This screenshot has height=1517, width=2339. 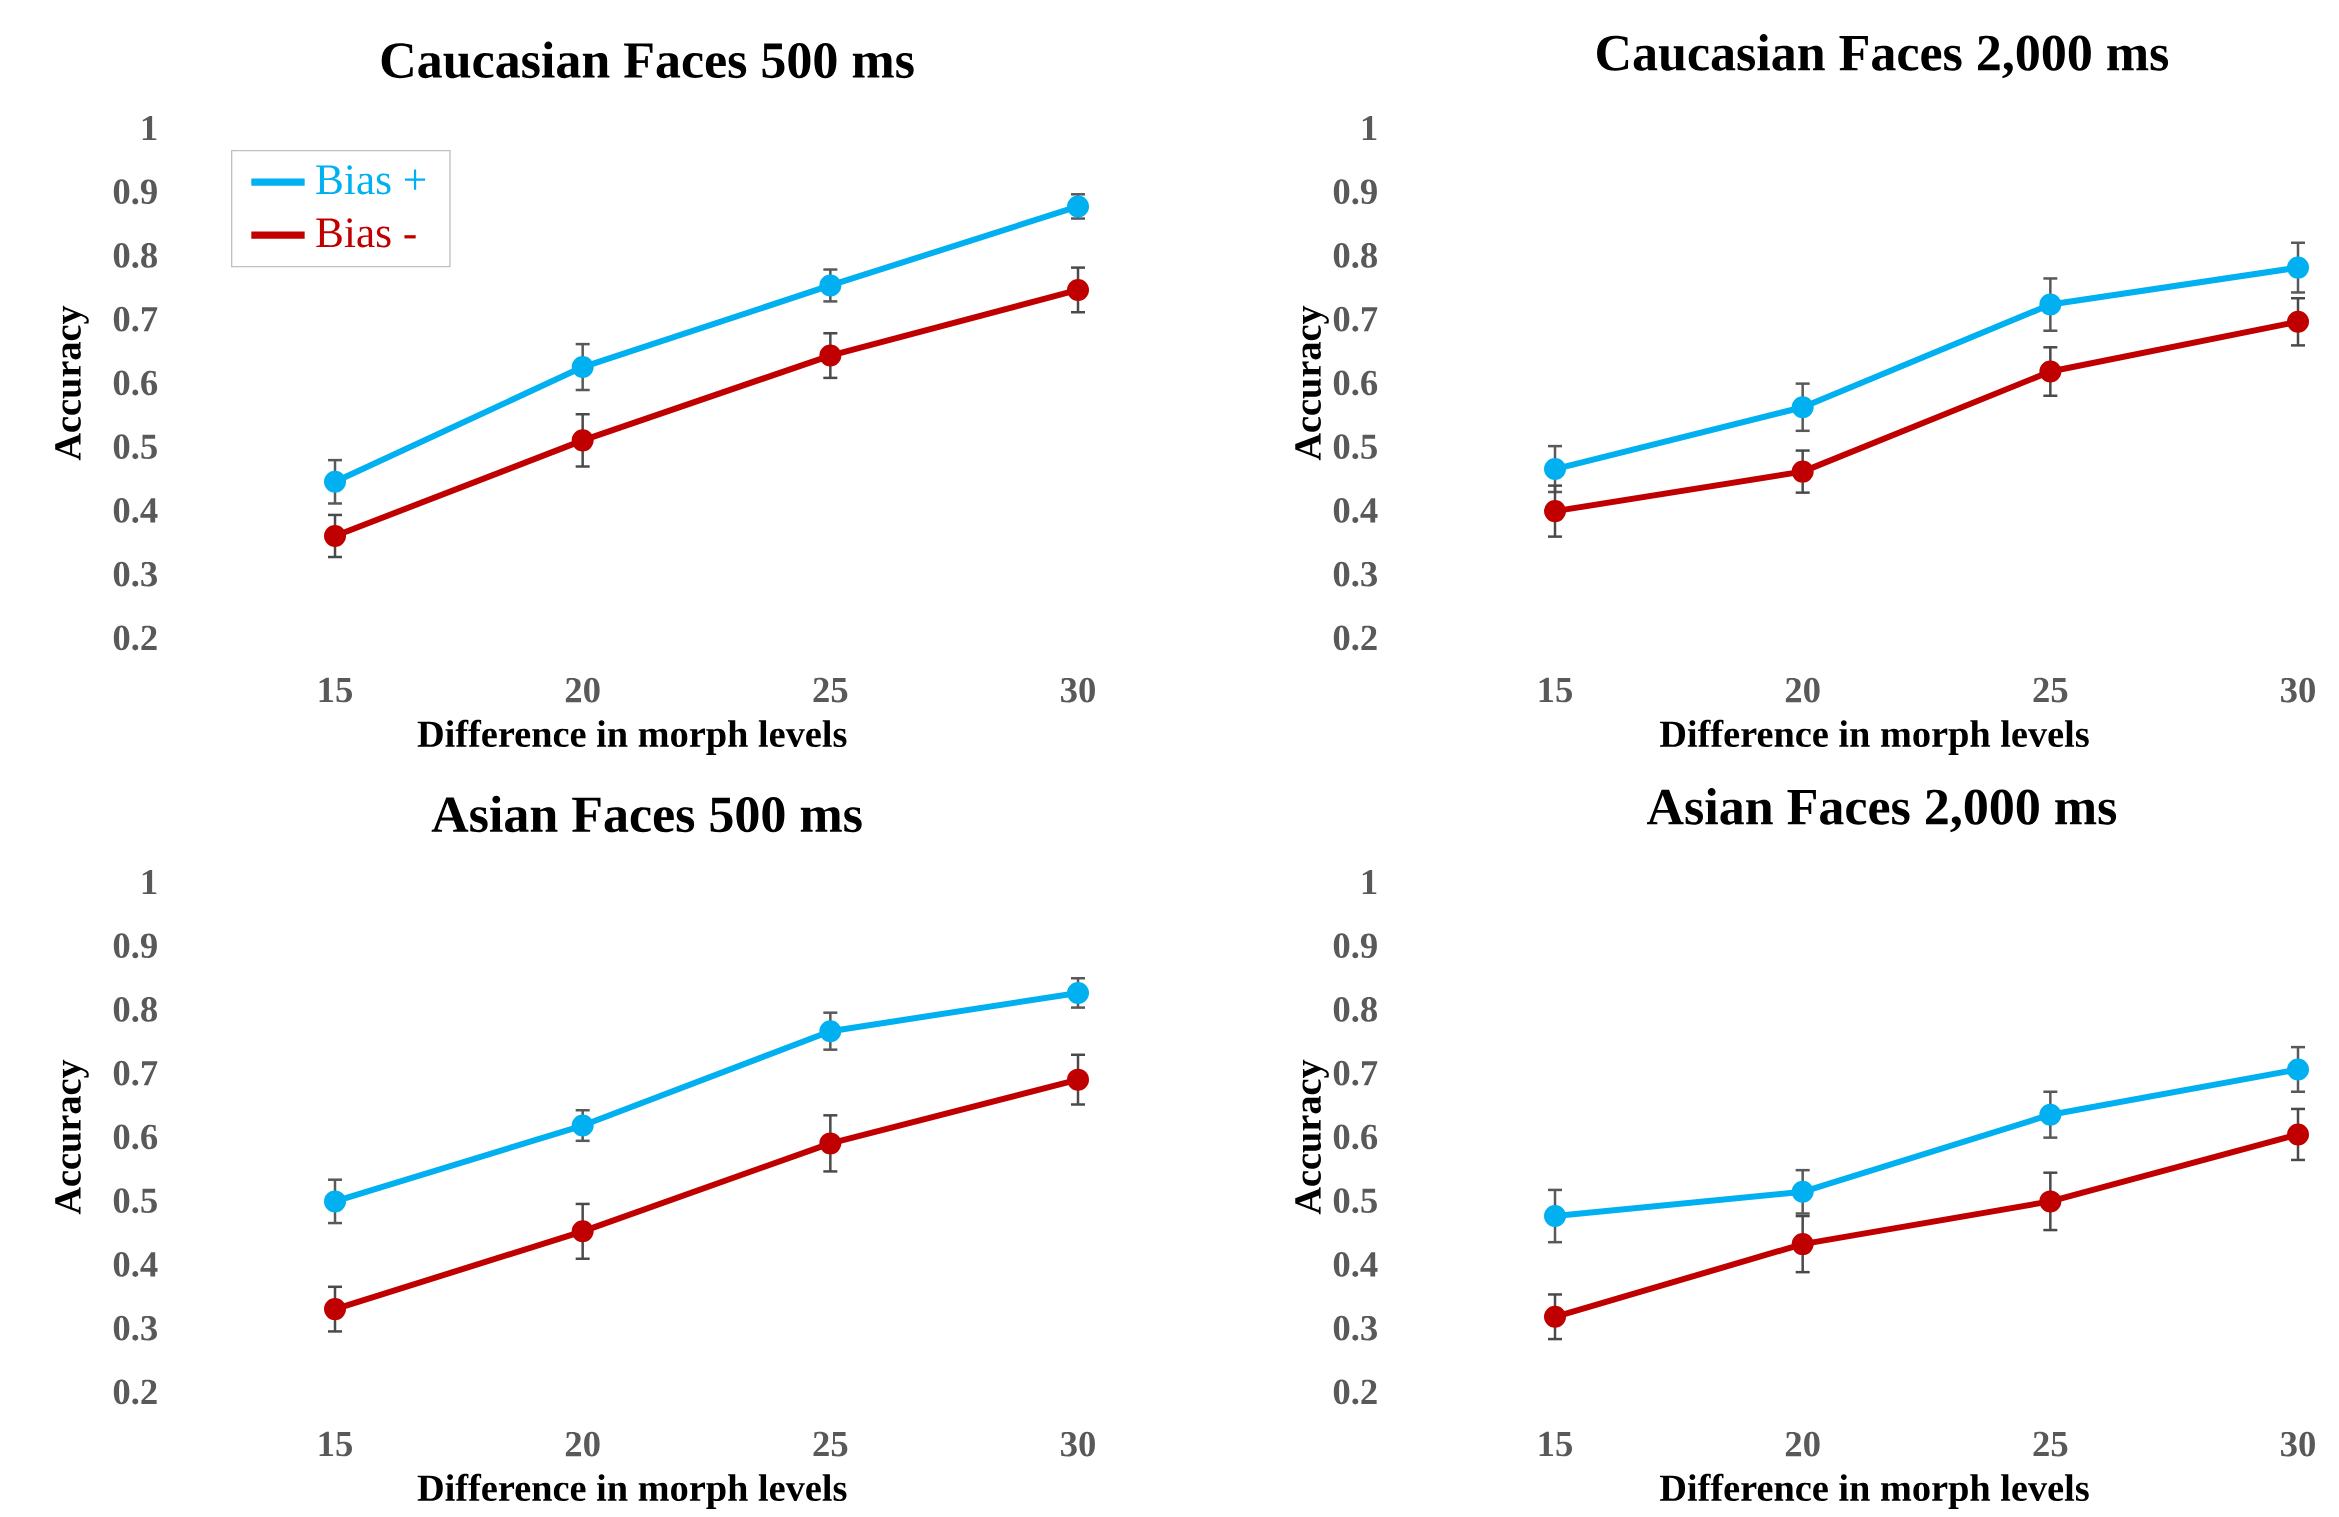 I want to click on chart-title: Asian Faces 500 ms, so click(x=646, y=814).